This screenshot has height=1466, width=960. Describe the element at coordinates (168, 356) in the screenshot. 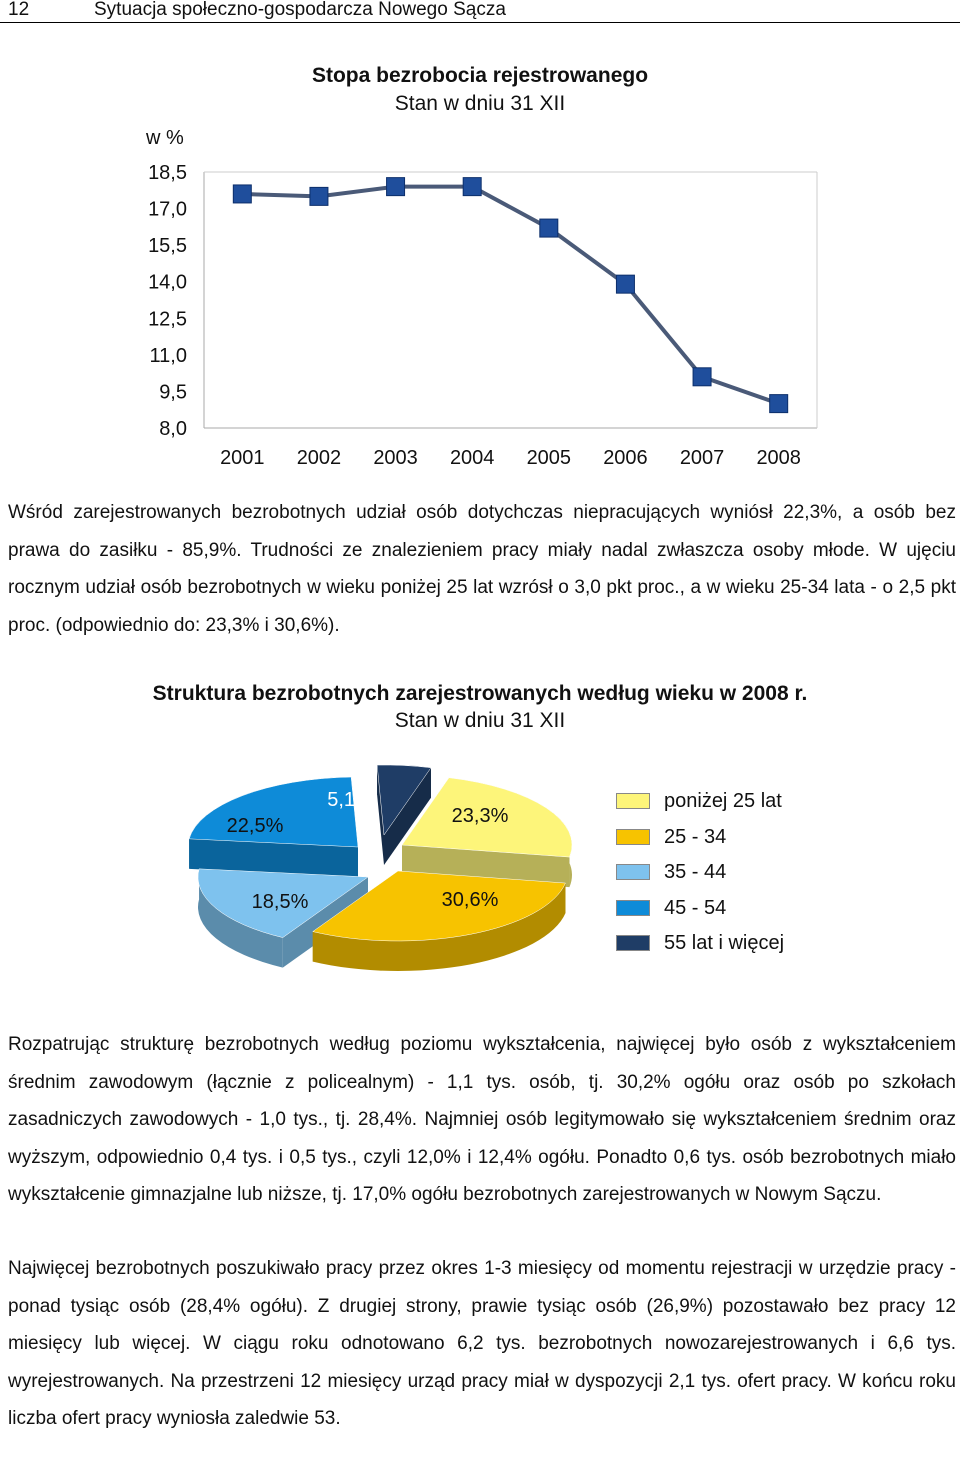

I see `y-tick-label: 11,0` at that location.